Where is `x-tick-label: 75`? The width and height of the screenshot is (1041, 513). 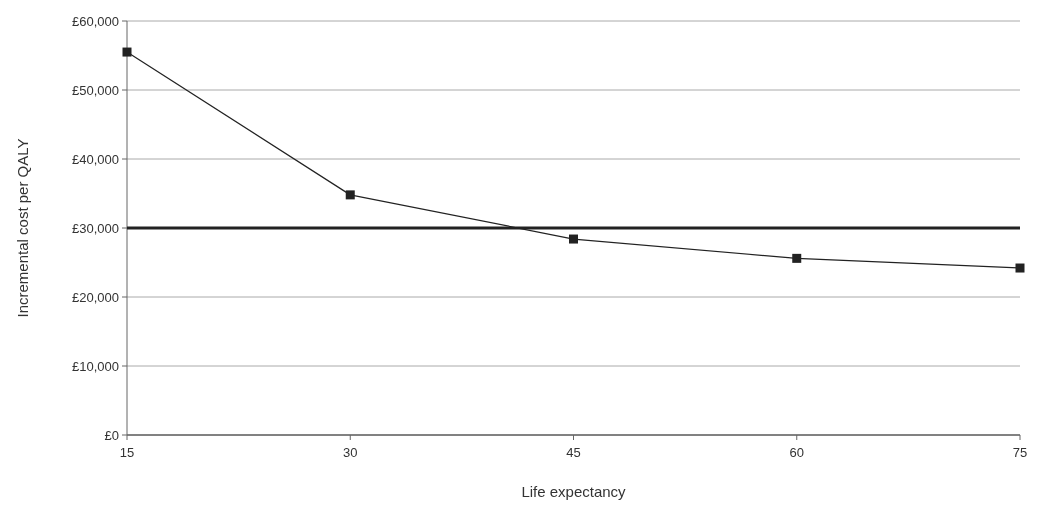
x-tick-label: 75 is located at coordinates (1020, 452).